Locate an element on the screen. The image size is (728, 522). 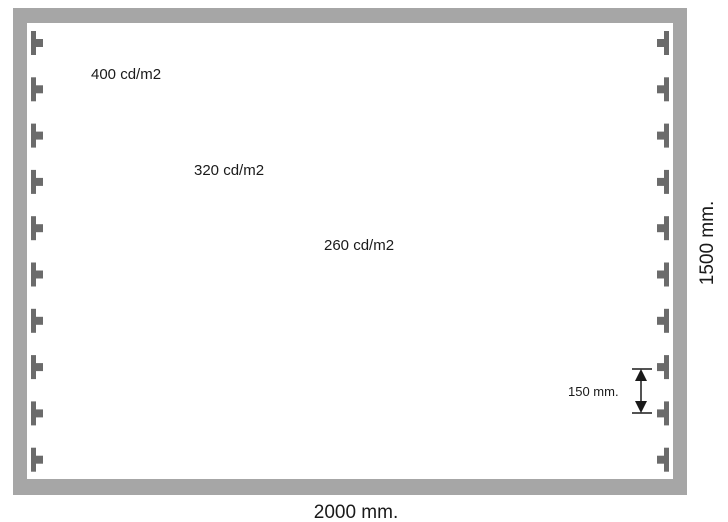
spacing-dimension is located at coordinates (642, 391).